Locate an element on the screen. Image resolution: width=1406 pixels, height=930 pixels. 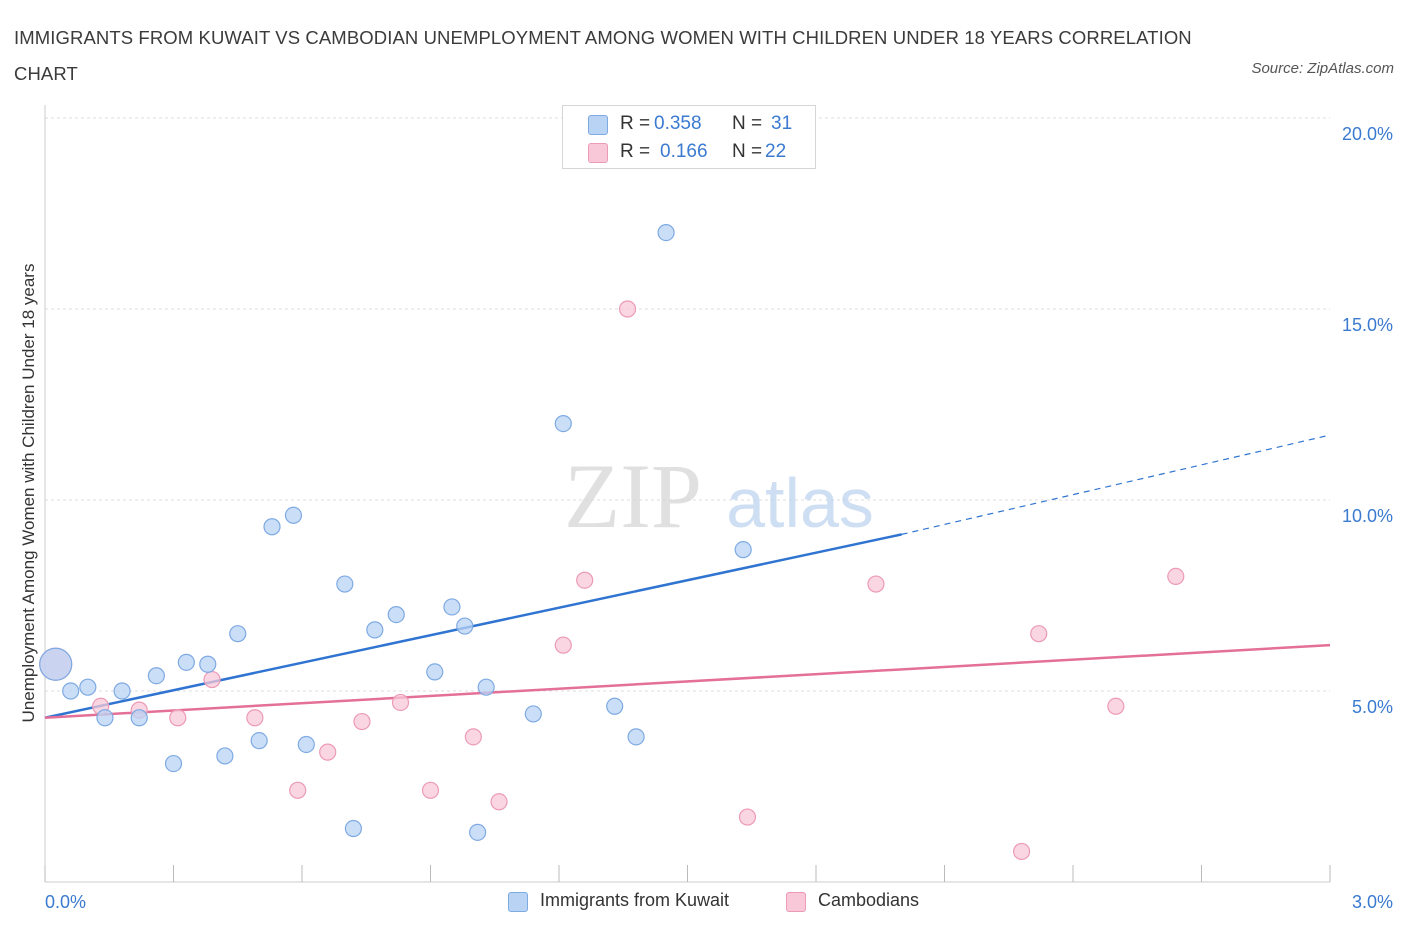
source-label: Source: ZipAtlas.com is located at coordinates (1322, 68).